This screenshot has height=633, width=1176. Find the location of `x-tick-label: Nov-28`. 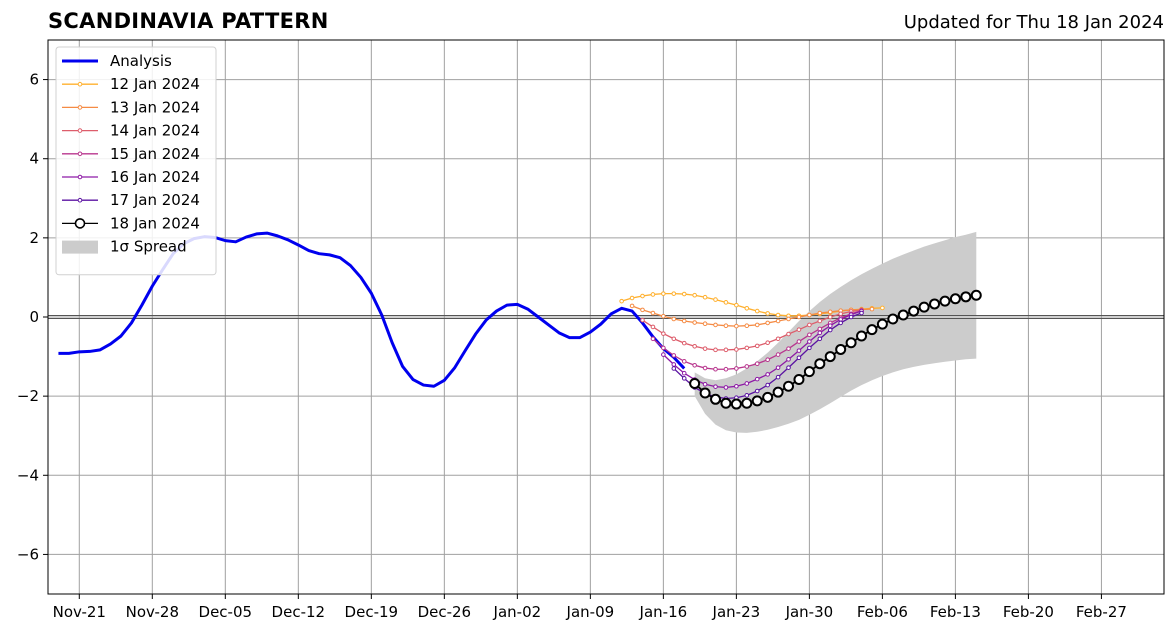

x-tick-label: Nov-28 is located at coordinates (152, 612).